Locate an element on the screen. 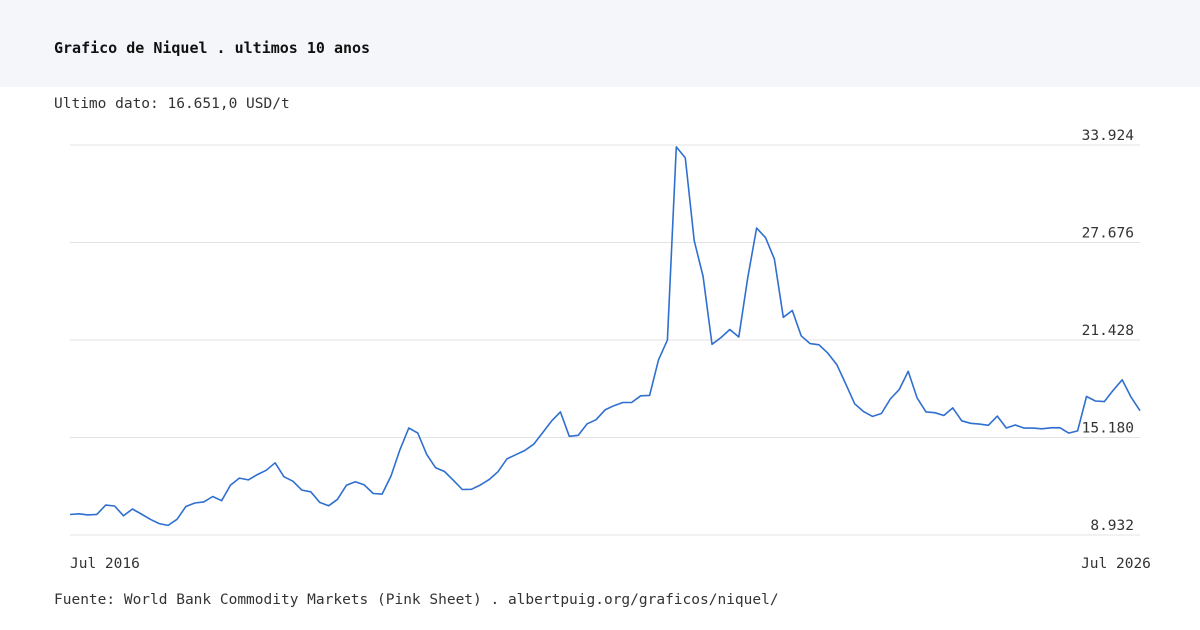  latest-value-label: Ultimo dato: 16.651,0 USD/t is located at coordinates (172, 104).